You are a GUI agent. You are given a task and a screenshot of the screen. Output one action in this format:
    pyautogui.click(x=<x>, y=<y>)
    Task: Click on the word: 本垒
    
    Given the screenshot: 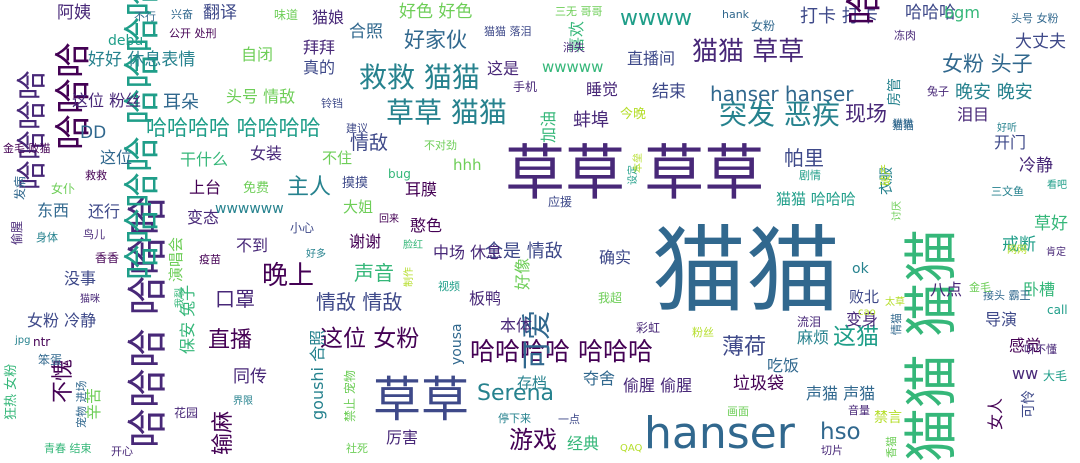 What is the action you would take?
    pyautogui.click(x=638, y=163)
    